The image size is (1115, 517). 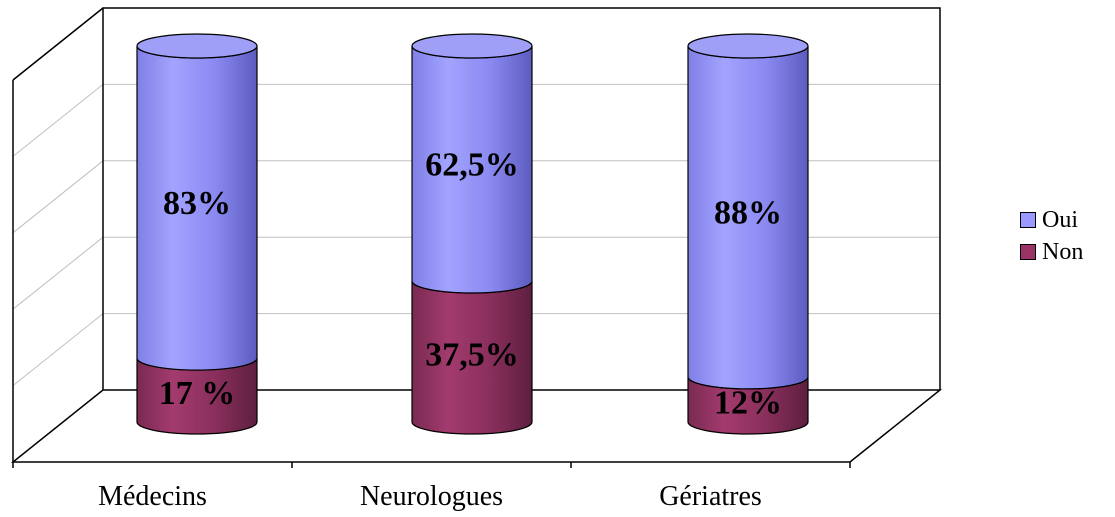 What do you see at coordinates (197, 393) in the screenshot?
I see `data-label-non: 17 %` at bounding box center [197, 393].